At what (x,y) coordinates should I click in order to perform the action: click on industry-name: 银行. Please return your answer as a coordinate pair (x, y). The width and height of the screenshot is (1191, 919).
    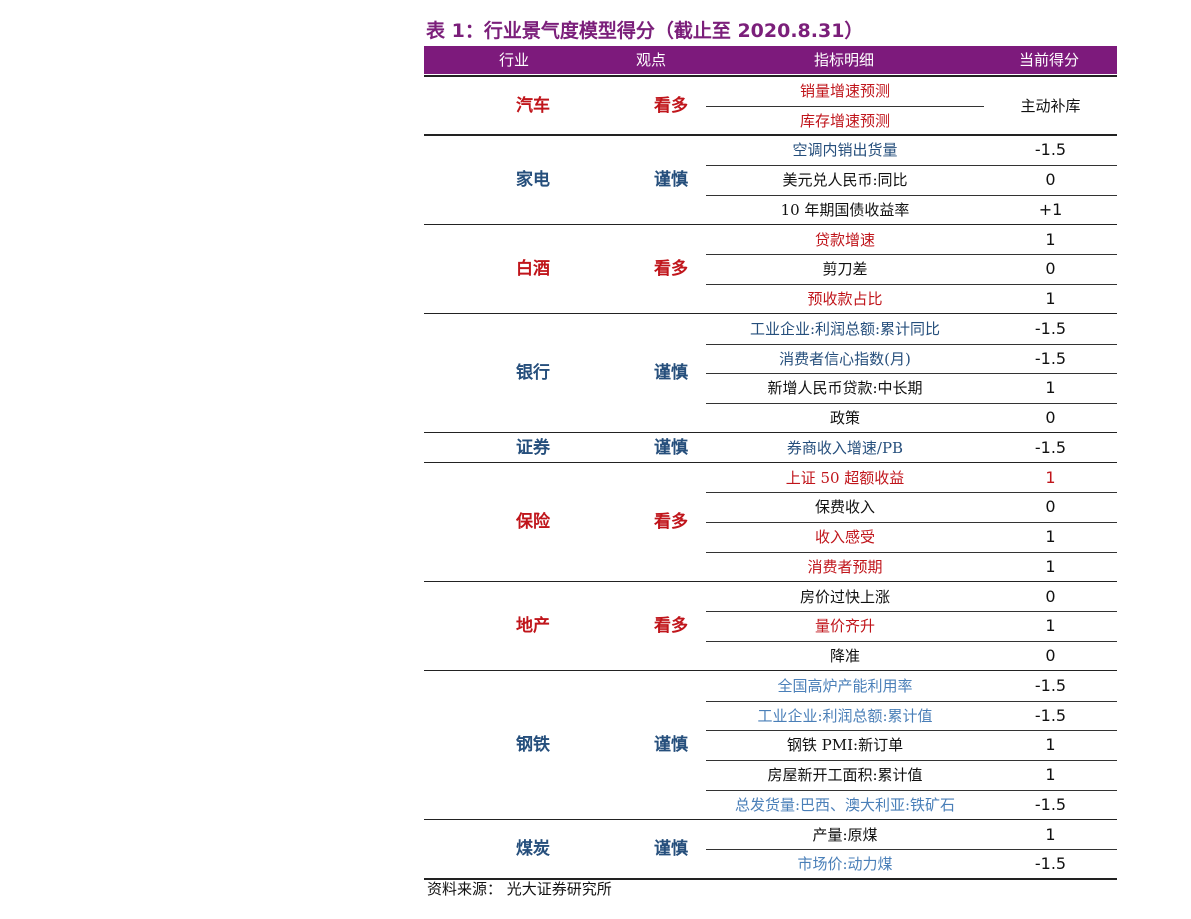
    Looking at the image, I should click on (533, 373).